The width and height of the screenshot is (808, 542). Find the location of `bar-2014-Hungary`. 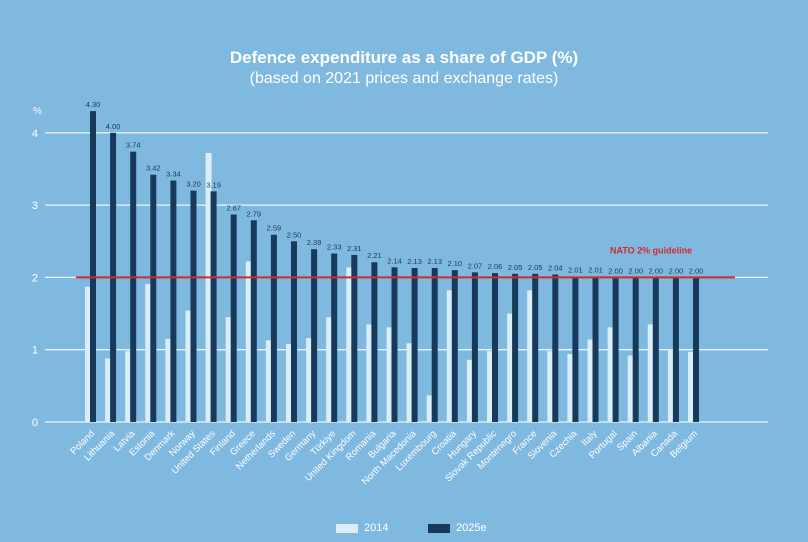

bar-2014-Hungary is located at coordinates (469, 390).